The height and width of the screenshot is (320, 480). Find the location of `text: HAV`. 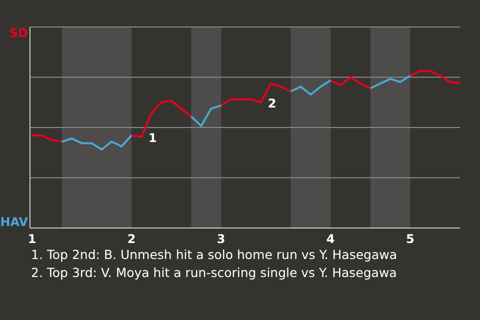

text: HAV is located at coordinates (14, 222).